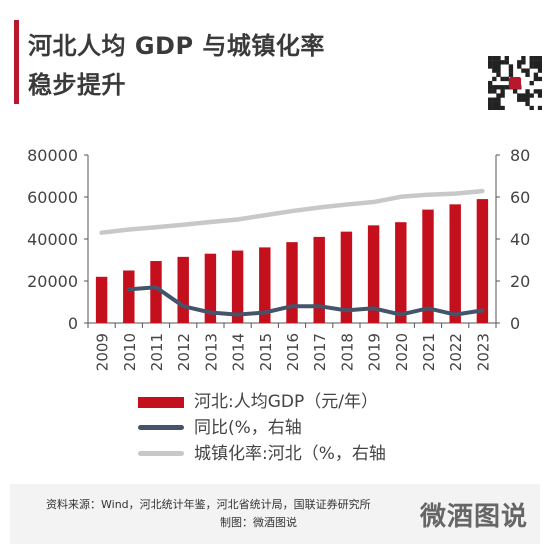  I want to click on x-tick-label: 2018, so click(347, 352).